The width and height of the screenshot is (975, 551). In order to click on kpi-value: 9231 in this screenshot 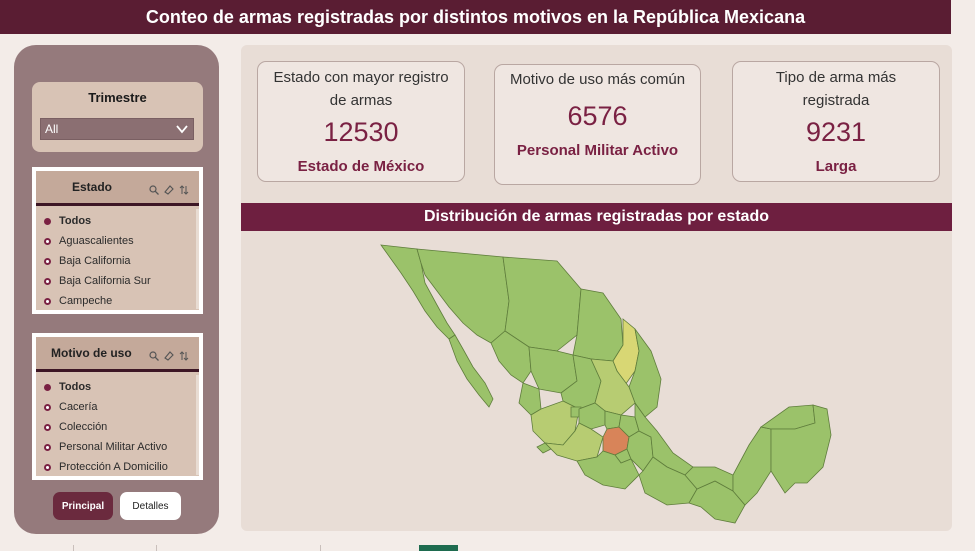, I will do `click(836, 132)`.